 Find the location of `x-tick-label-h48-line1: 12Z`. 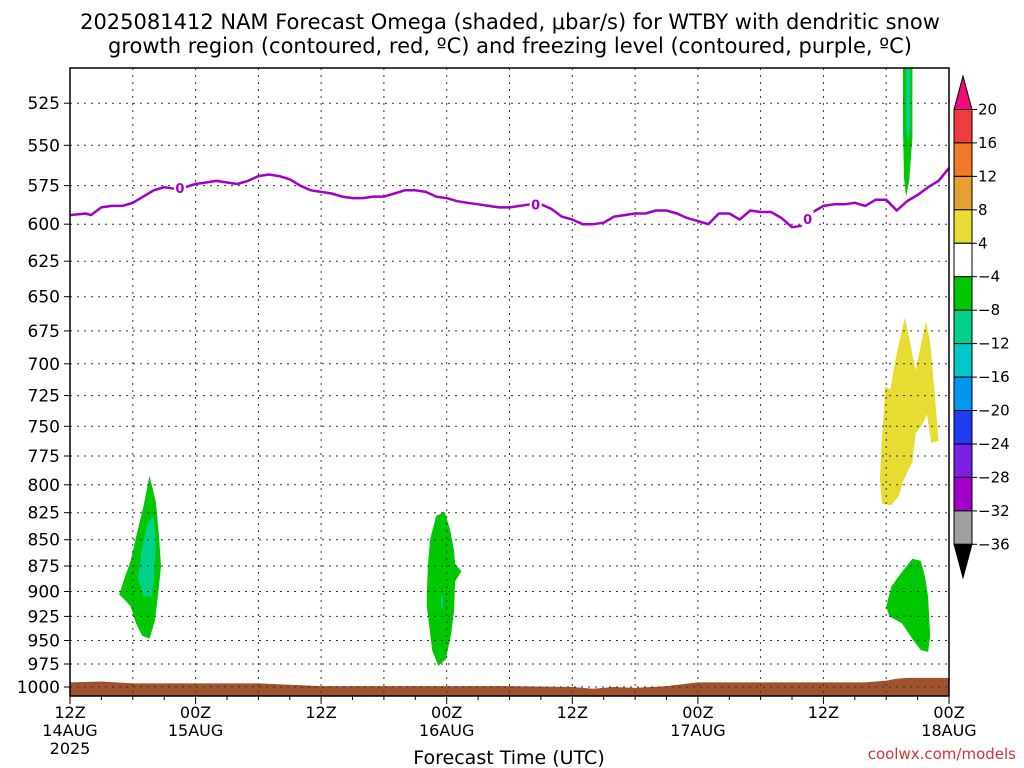

x-tick-label-h48-line1: 12Z is located at coordinates (572, 712).